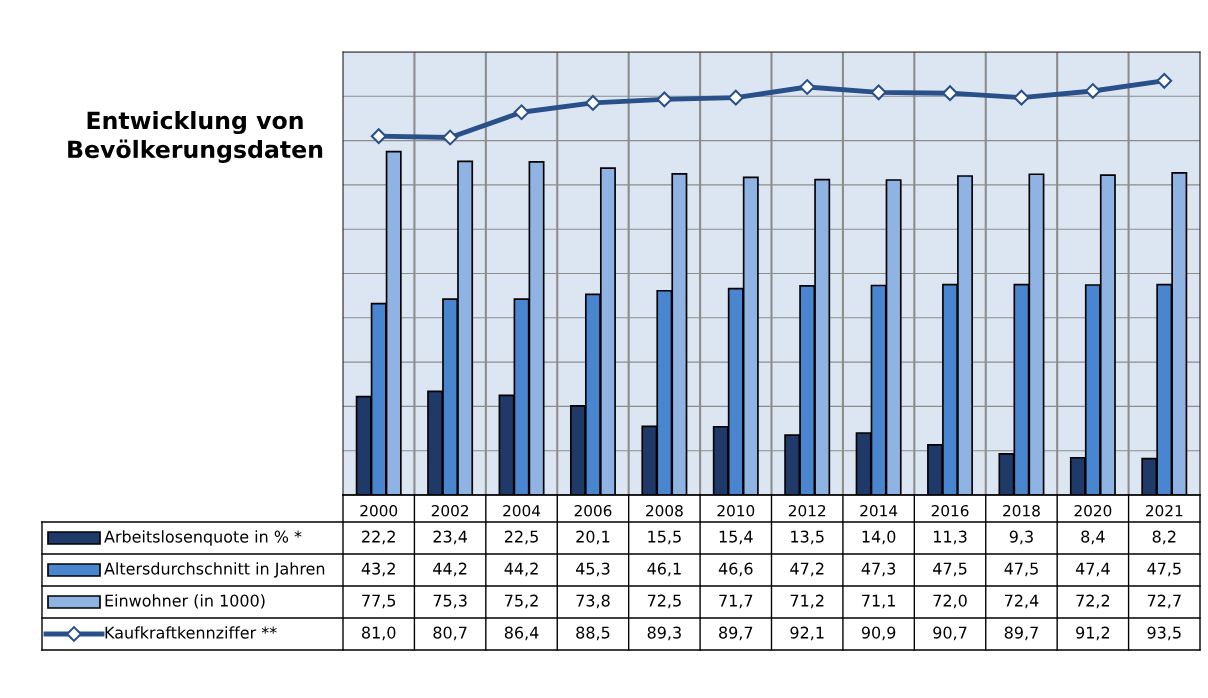 The image size is (1208, 698). Describe the element at coordinates (664, 601) in the screenshot. I see `data-label: 72,5` at that location.